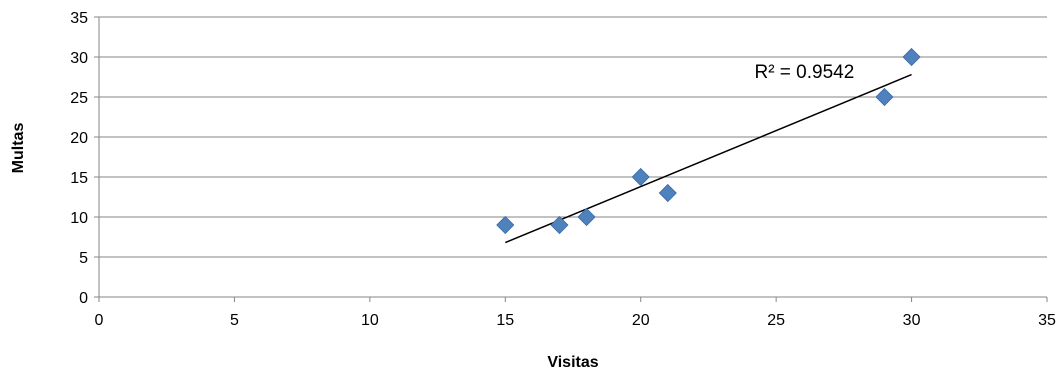 The height and width of the screenshot is (377, 1064). What do you see at coordinates (79, 138) in the screenshot?
I see `y-tick-label-4: 20` at bounding box center [79, 138].